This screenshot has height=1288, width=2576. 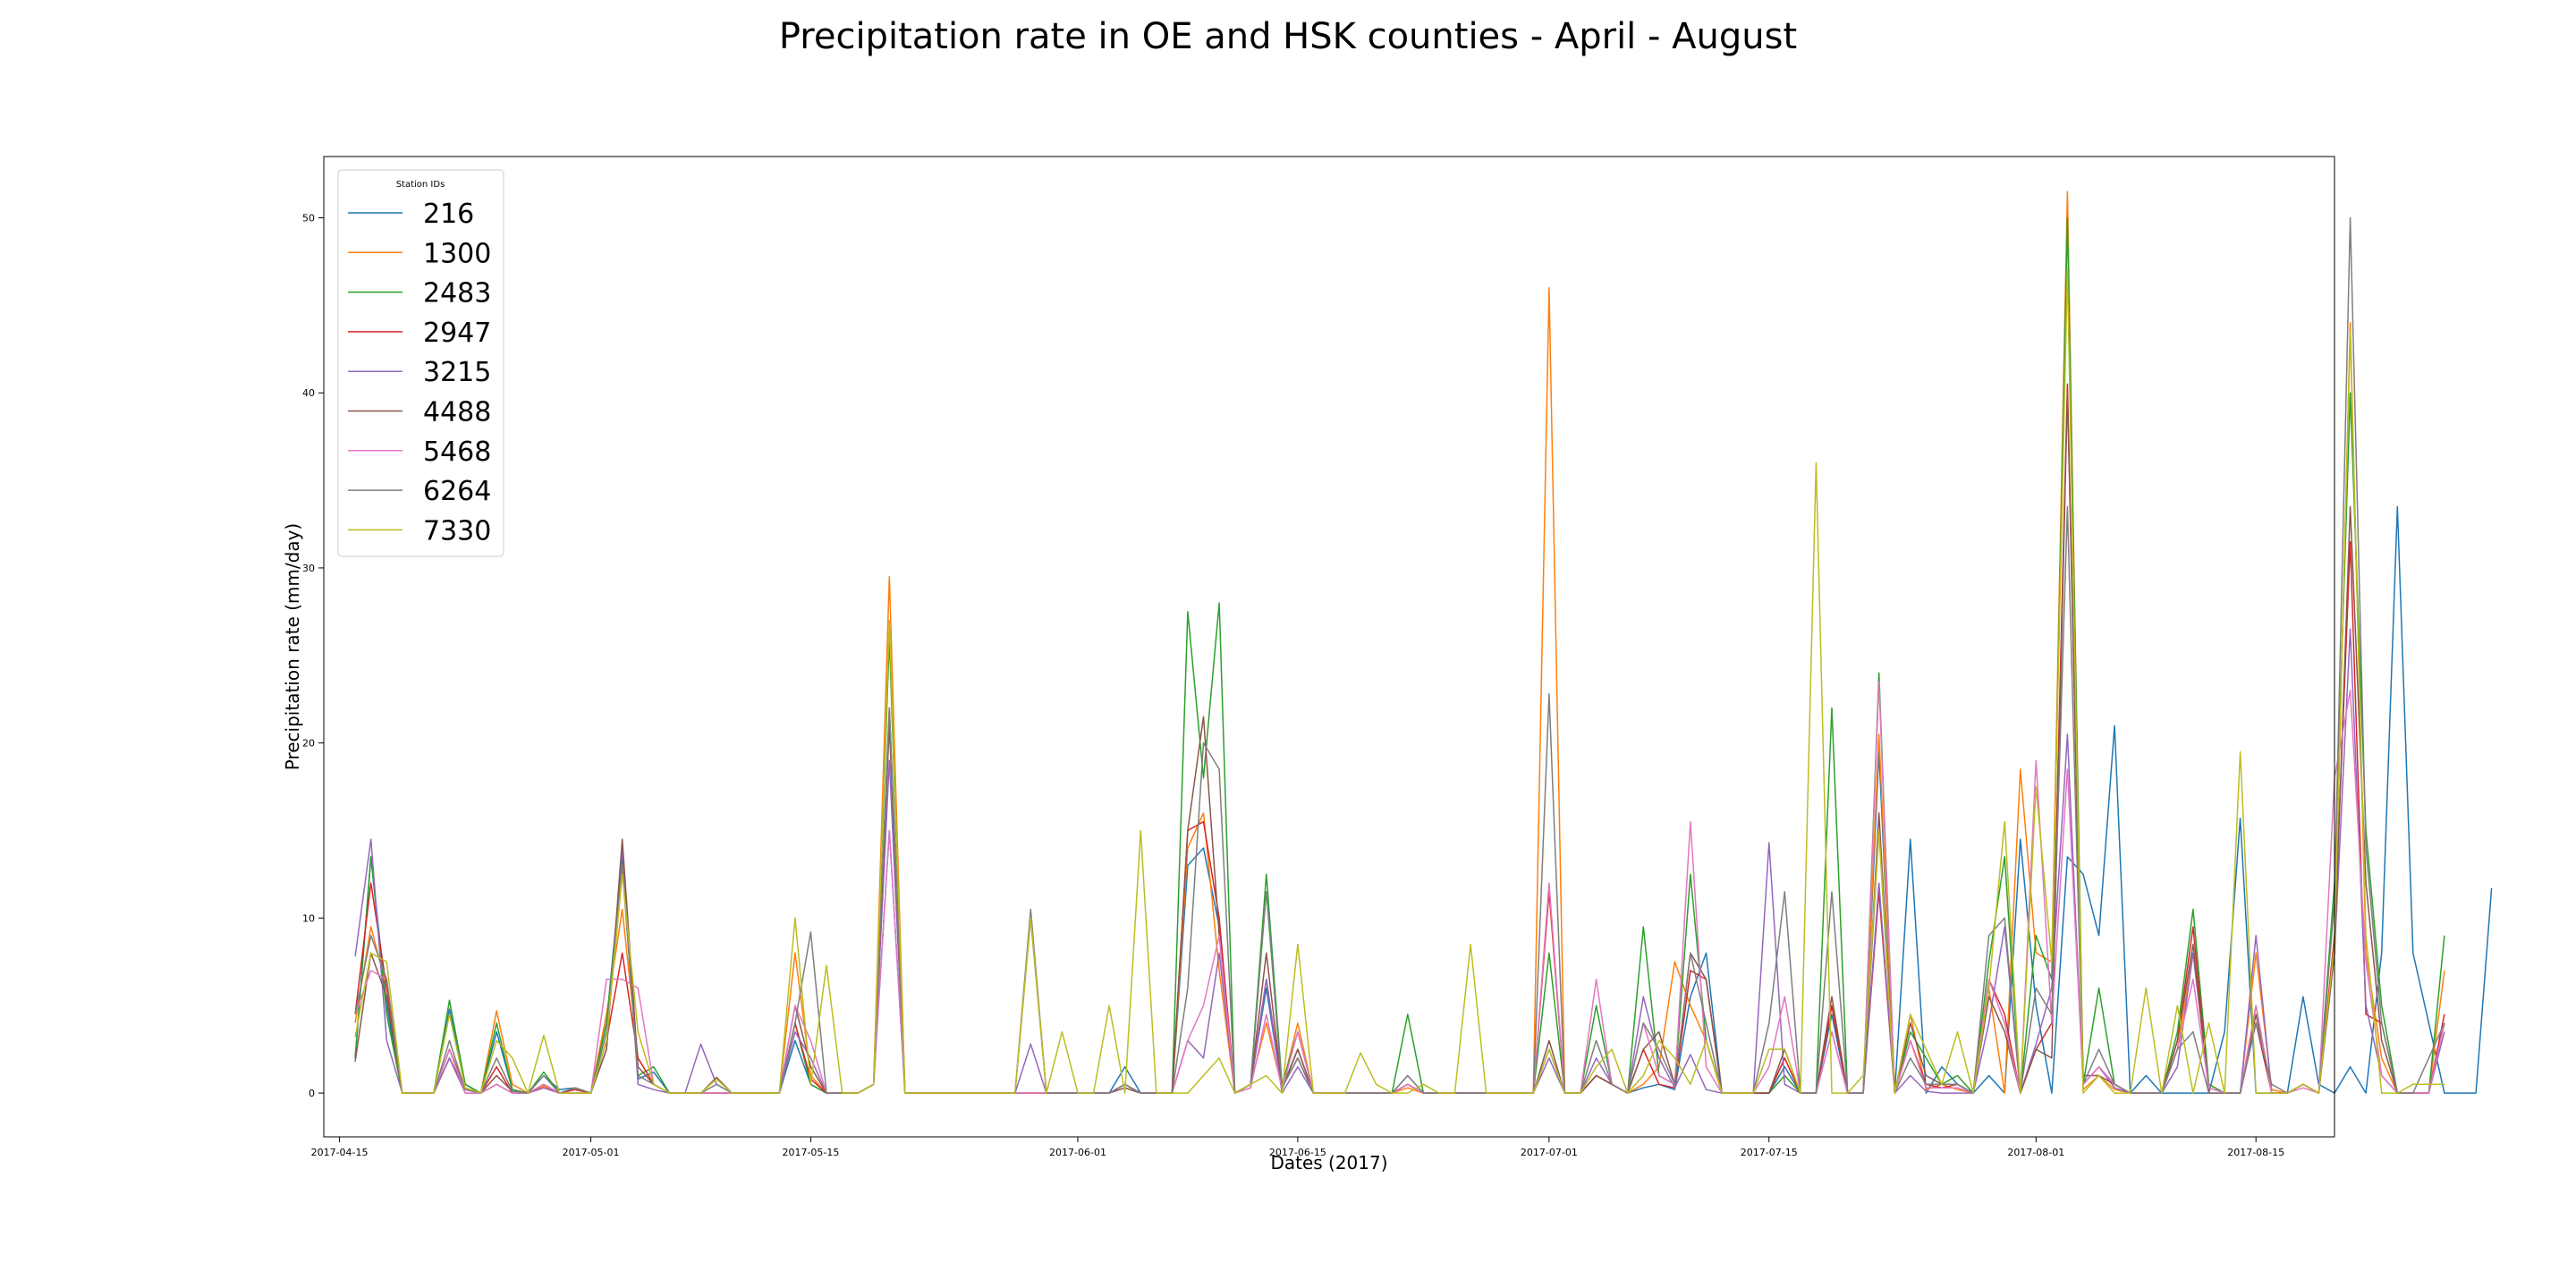 I want to click on x-tick-label: 2017-05-15, so click(x=810, y=1152).